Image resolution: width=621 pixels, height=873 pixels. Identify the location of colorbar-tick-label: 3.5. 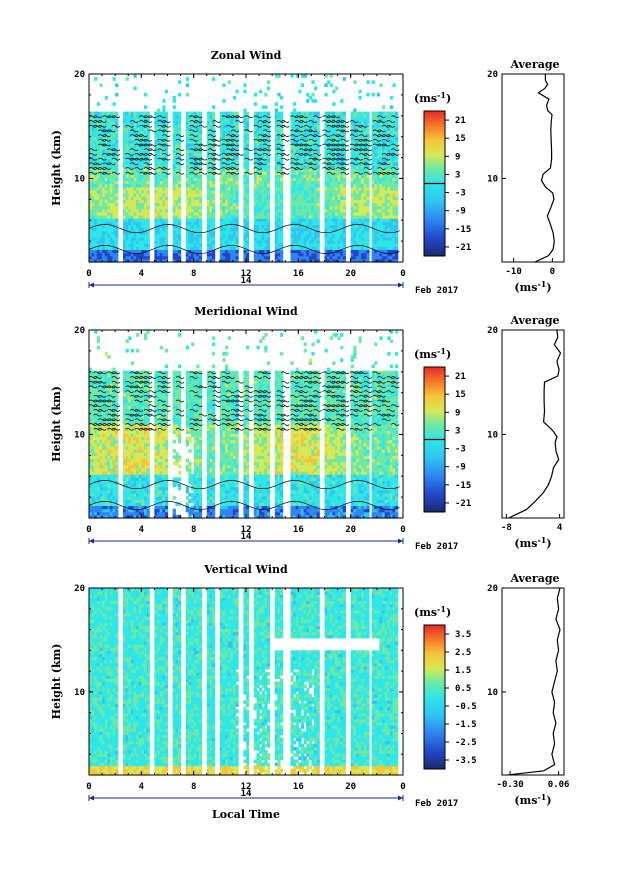
(463, 635).